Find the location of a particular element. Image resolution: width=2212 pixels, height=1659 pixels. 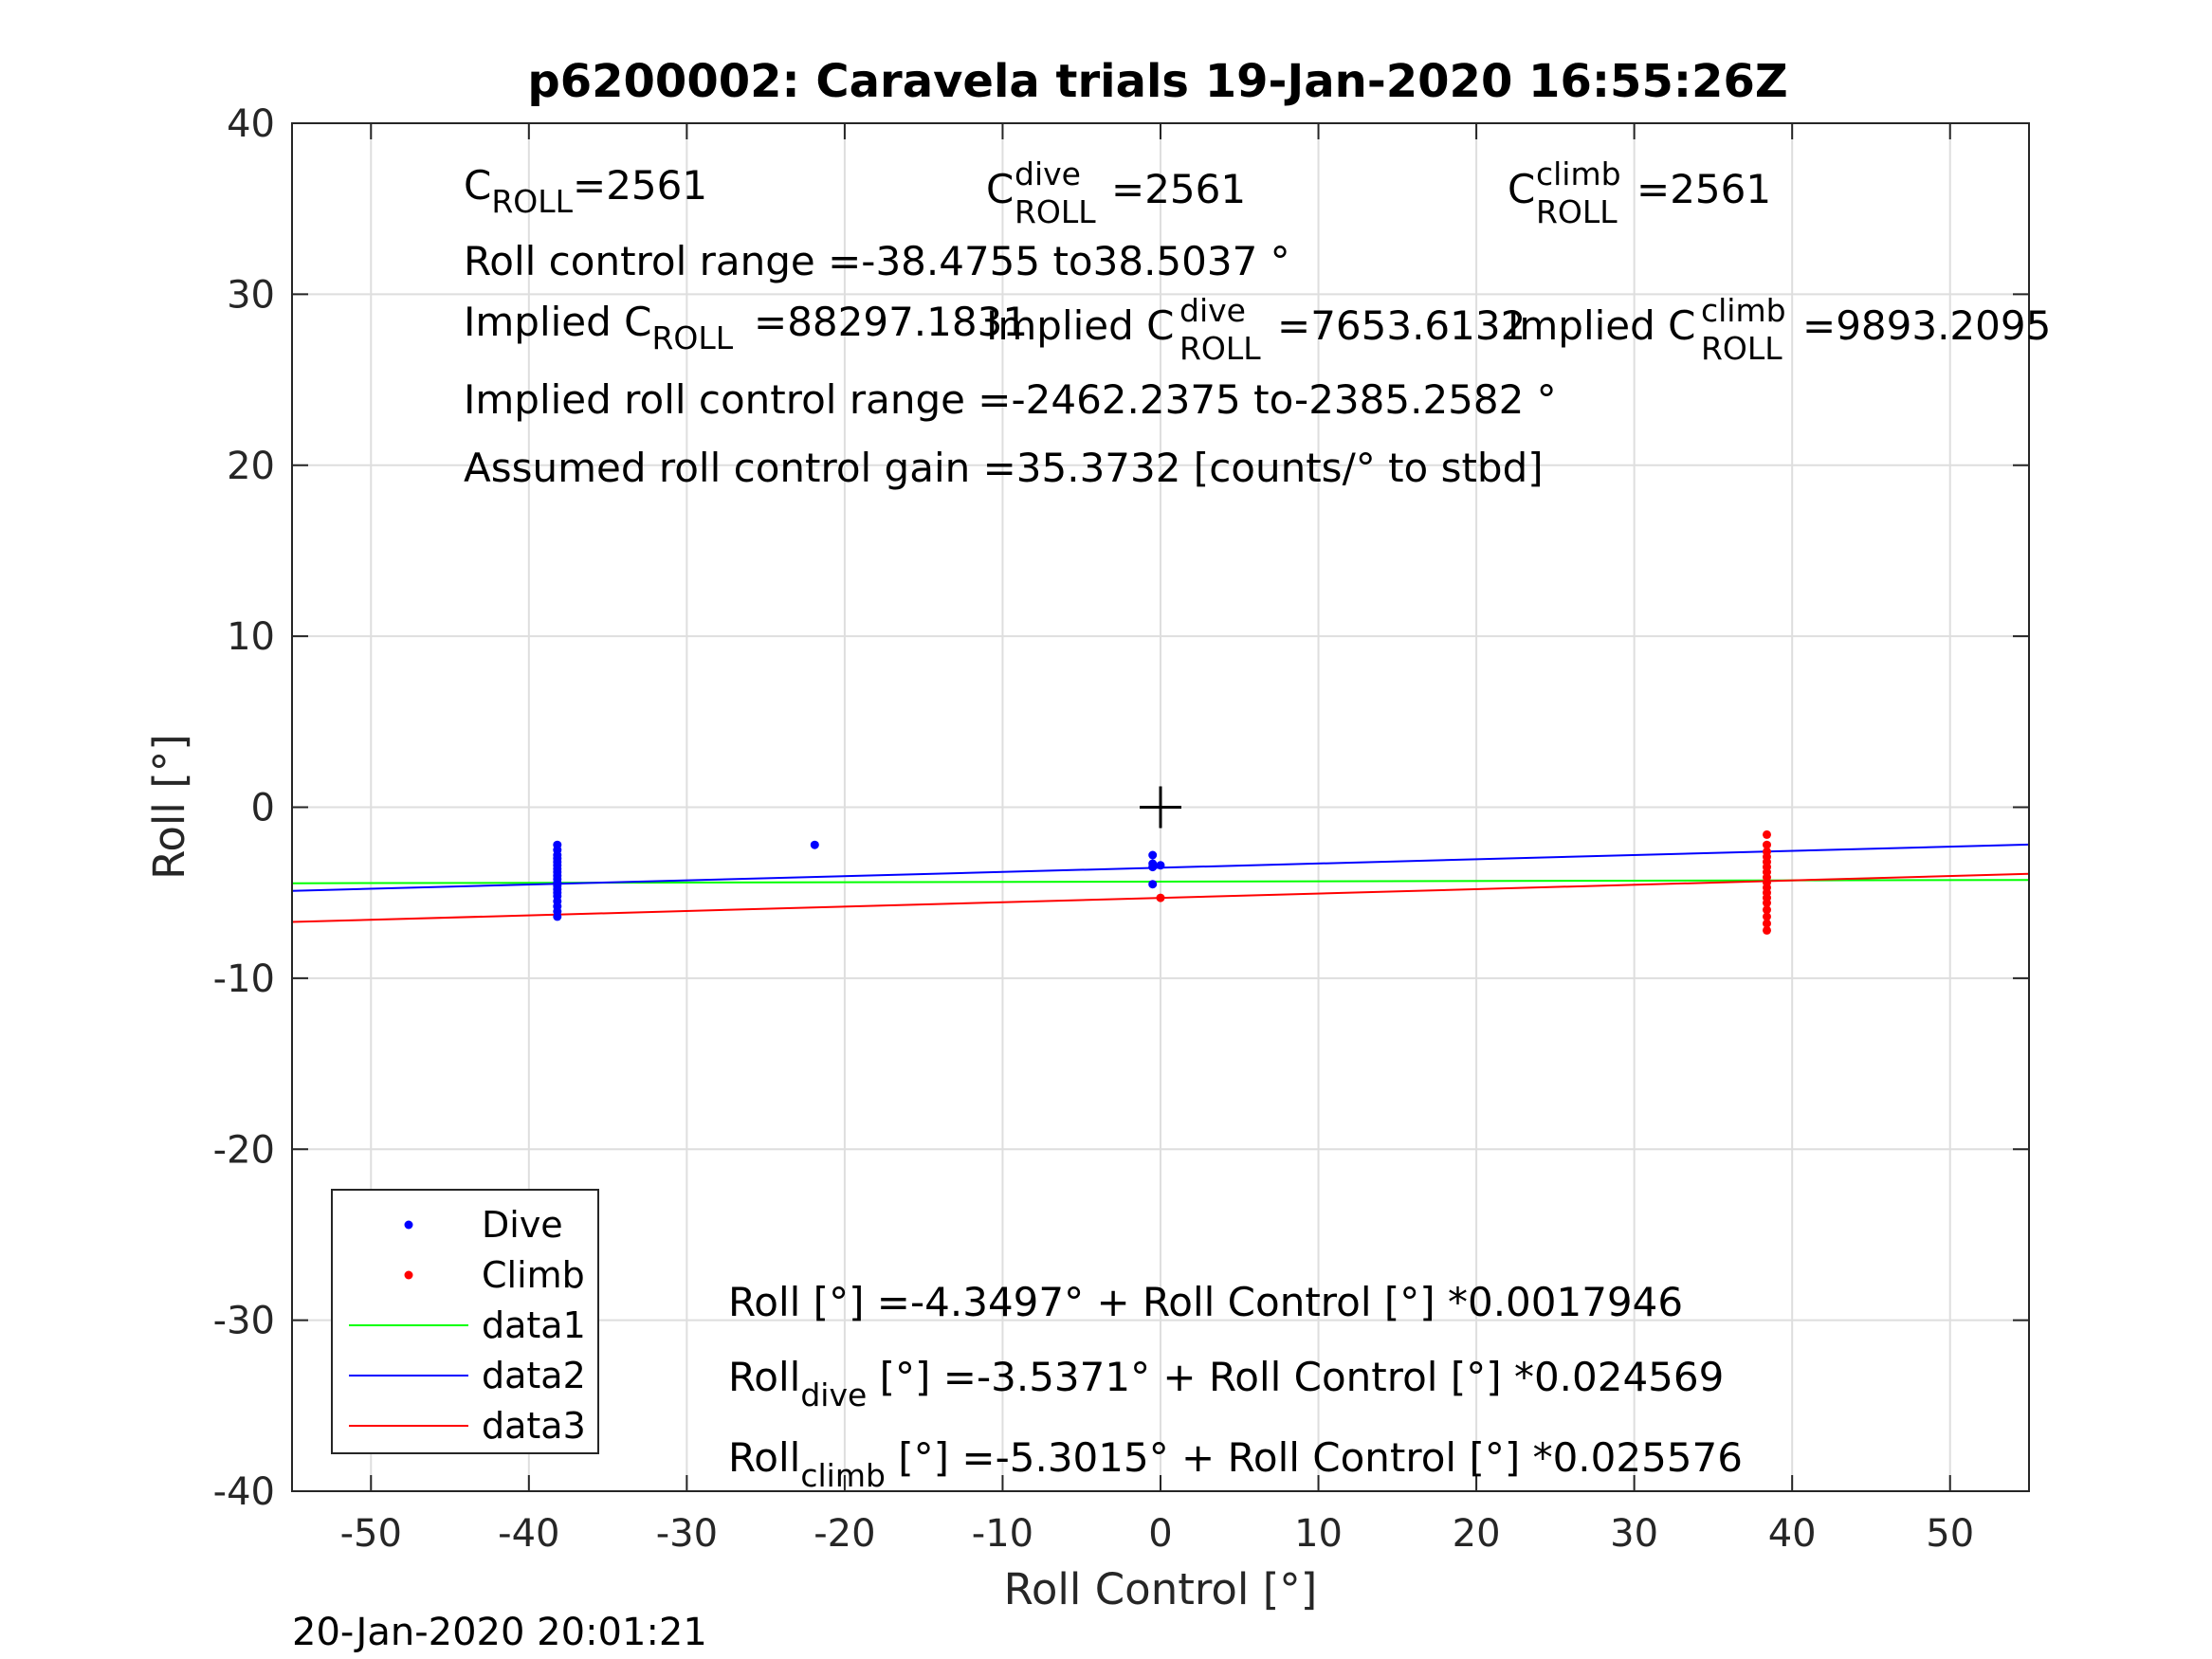

y-tick-label: 20 is located at coordinates (251, 466).